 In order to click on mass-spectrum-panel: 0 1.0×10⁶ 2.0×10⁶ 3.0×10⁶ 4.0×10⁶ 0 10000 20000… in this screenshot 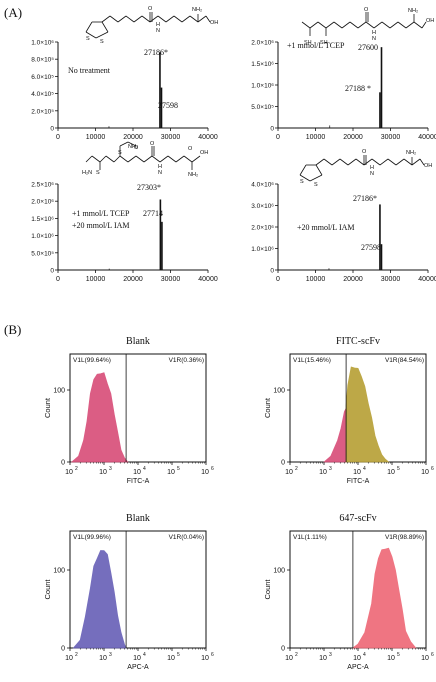, I will do `click(343, 216)`.